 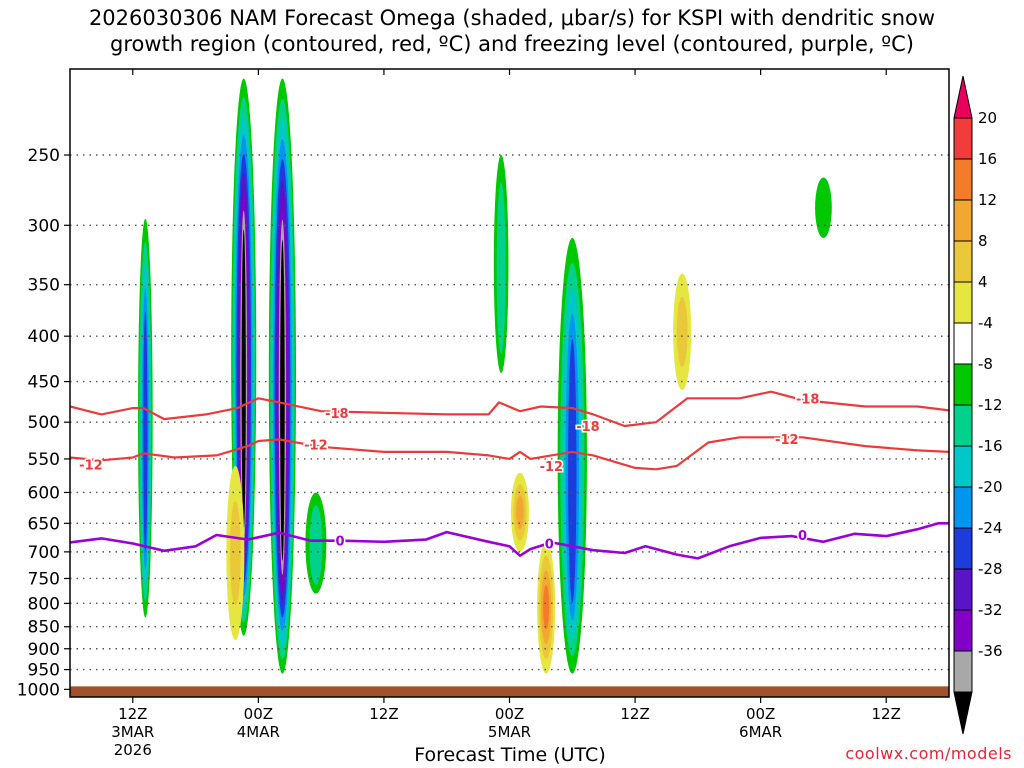 What do you see at coordinates (549, 545) in the screenshot?
I see `contour-label-8: 0` at bounding box center [549, 545].